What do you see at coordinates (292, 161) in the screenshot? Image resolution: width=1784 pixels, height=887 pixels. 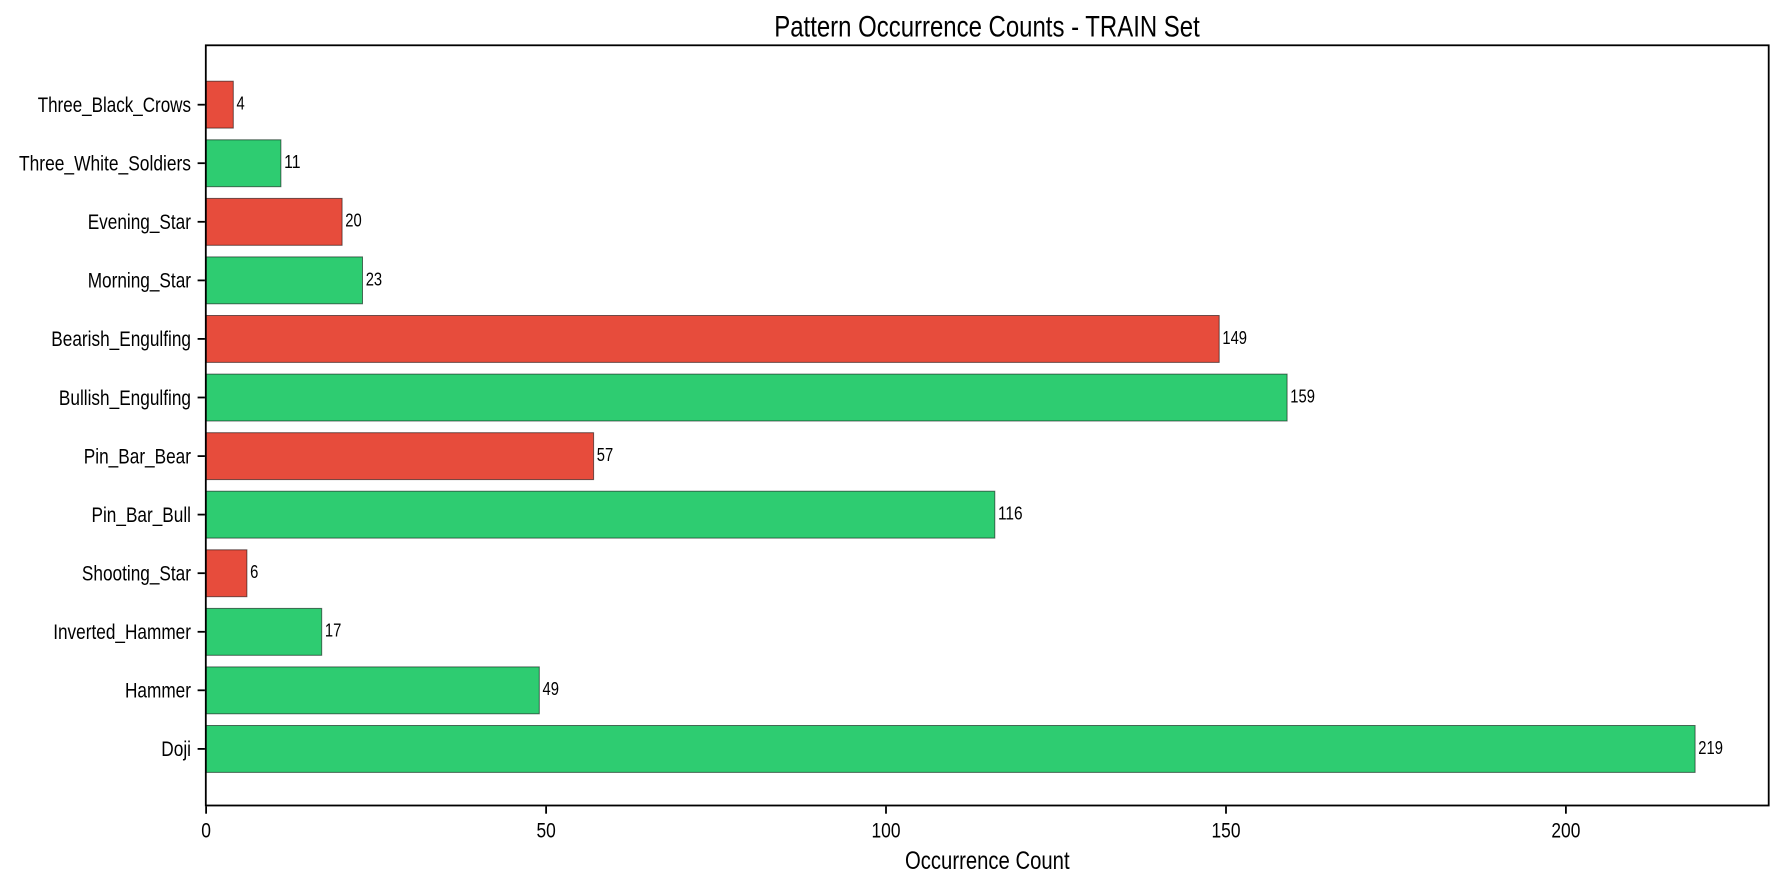 I see `svg-text: 11` at bounding box center [292, 161].